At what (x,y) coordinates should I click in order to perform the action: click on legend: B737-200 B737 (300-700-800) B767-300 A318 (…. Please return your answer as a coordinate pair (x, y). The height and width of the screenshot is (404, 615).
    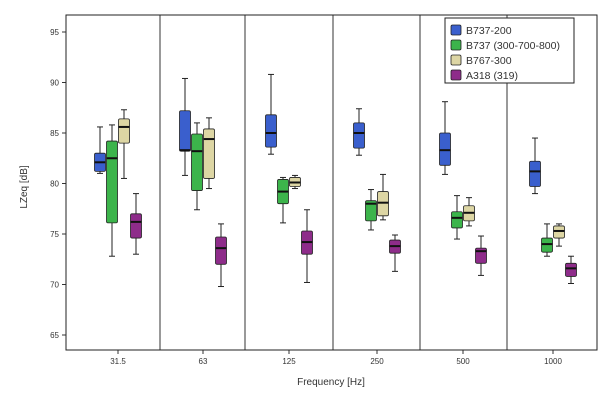
    Looking at the image, I should click on (509, 50).